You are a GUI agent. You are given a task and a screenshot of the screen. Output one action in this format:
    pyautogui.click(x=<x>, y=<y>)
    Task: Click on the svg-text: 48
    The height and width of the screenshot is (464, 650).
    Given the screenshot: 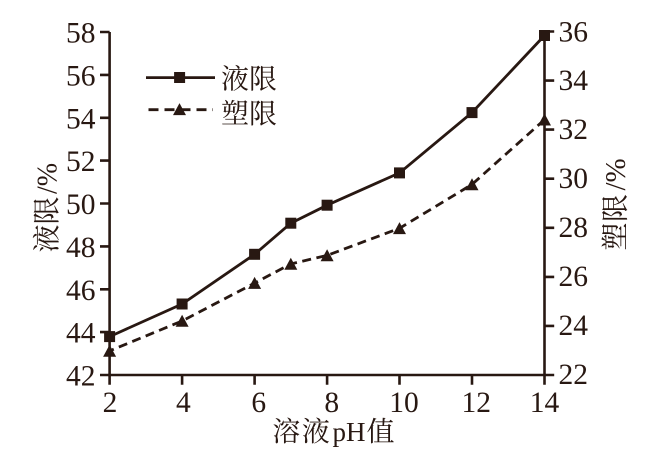 What is the action you would take?
    pyautogui.click(x=81, y=248)
    